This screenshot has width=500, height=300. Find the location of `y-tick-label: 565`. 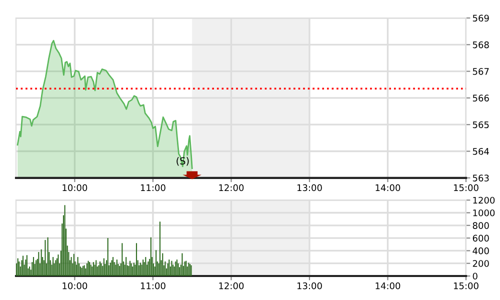

y-tick-label: 565 is located at coordinates (480, 124).